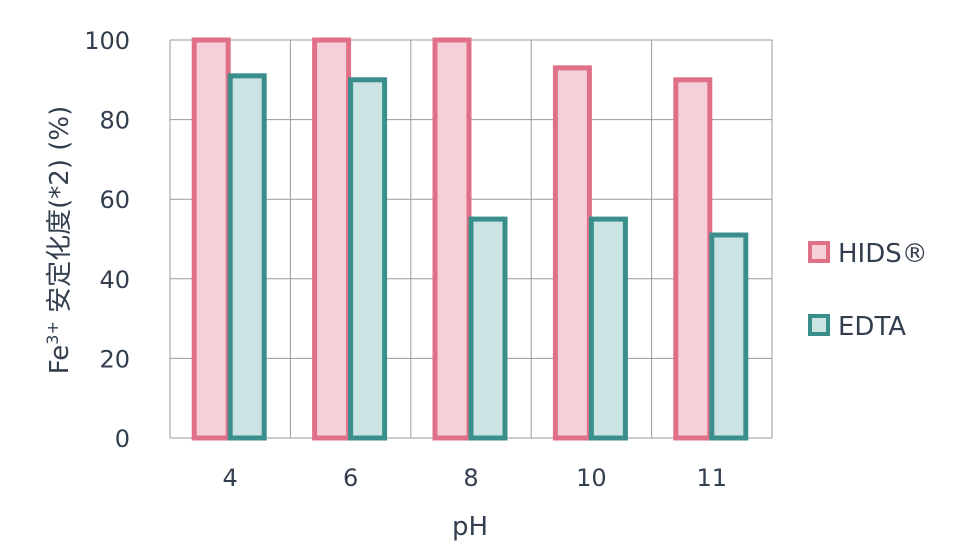 This screenshot has width=960, height=552. What do you see at coordinates (230, 478) in the screenshot?
I see `x-tick-label: 4` at bounding box center [230, 478].